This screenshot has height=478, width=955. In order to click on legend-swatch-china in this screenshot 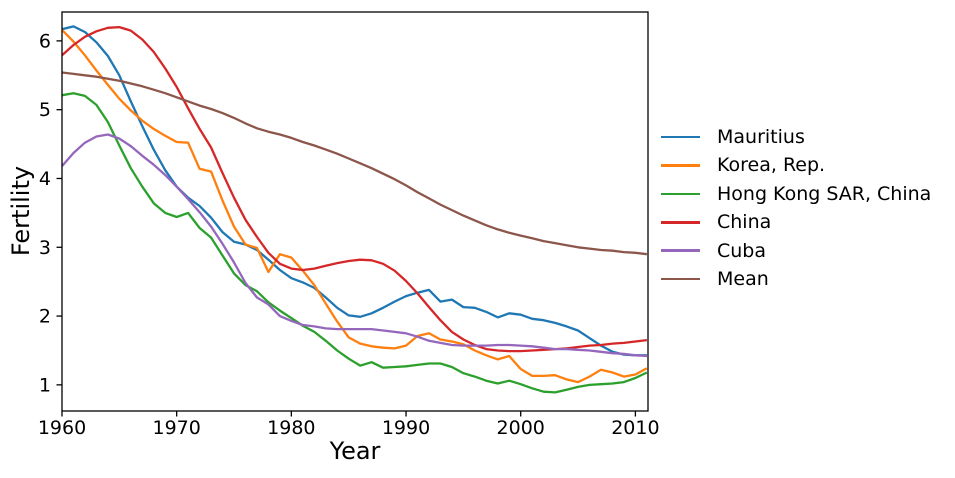, I will do `click(680, 222)`.